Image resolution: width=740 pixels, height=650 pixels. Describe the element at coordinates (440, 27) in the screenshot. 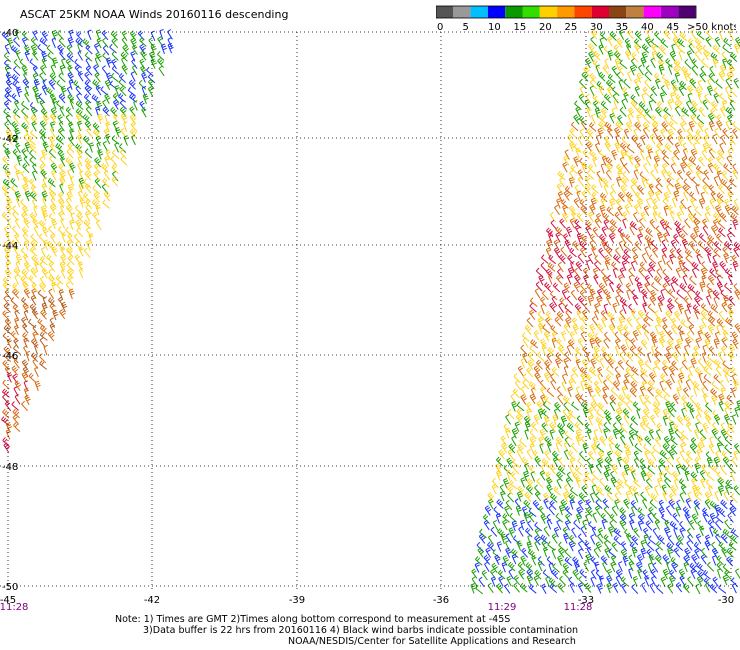

I see `legend-label: 0` at that location.